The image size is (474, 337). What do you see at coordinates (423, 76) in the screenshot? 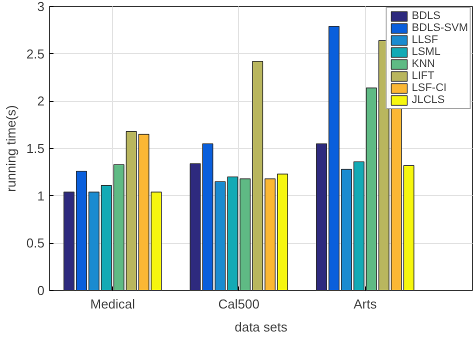
I see `legend-label: LIFT` at bounding box center [423, 76].